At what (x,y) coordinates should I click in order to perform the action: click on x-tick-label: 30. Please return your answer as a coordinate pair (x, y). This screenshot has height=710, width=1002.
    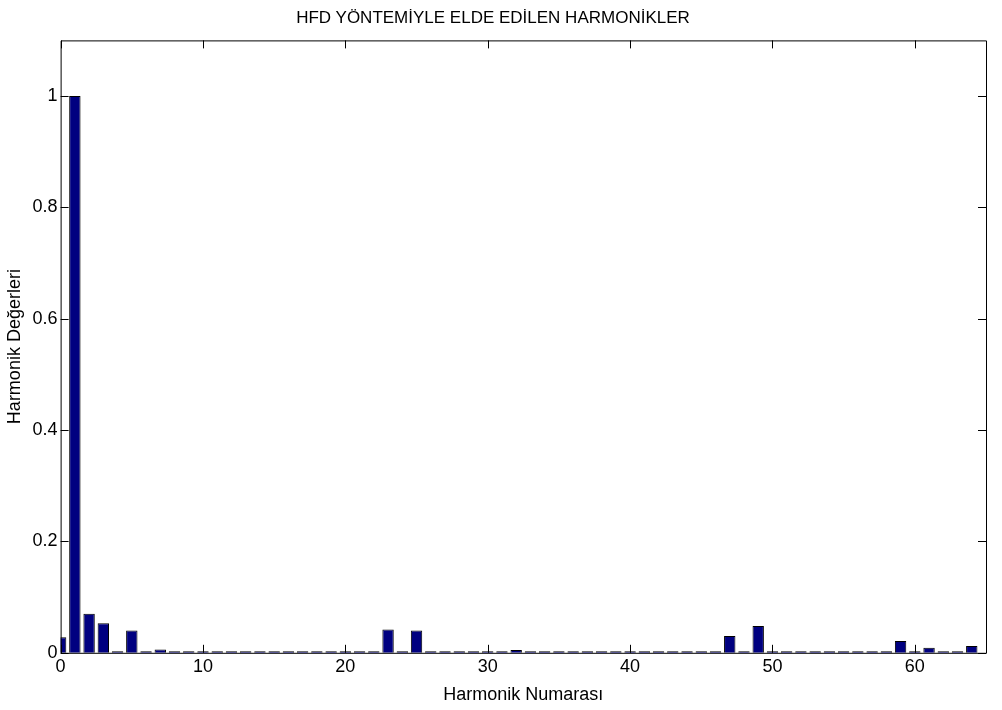
    Looking at the image, I should click on (487, 665).